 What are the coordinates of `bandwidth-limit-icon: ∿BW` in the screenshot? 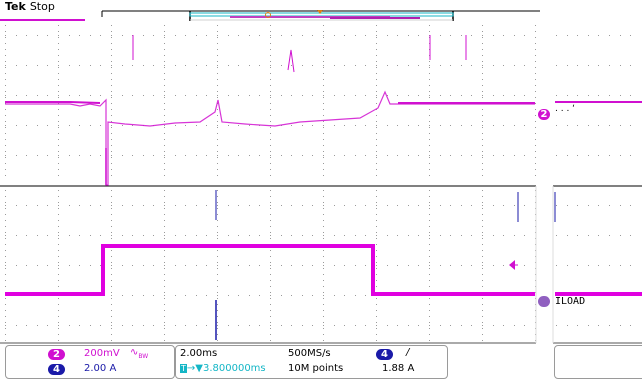 It's located at (139, 353).